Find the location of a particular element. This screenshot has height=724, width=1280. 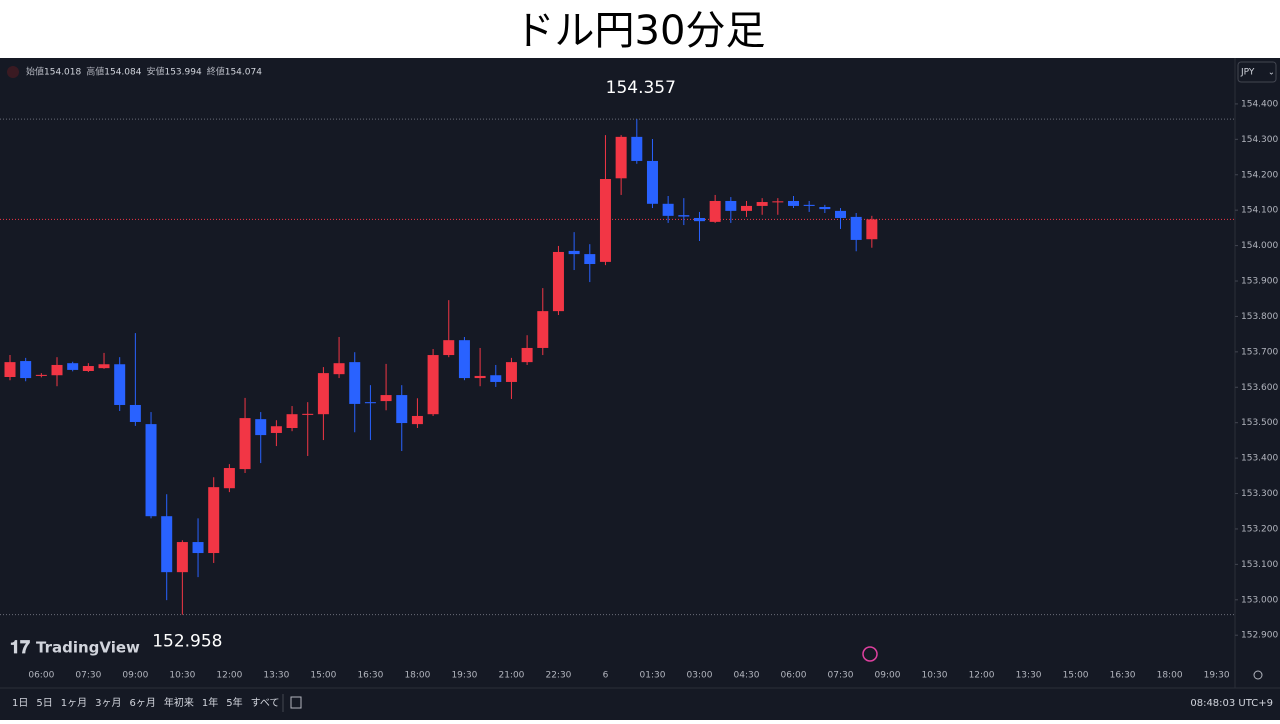

x-tick-label: 01:30 is located at coordinates (653, 676).